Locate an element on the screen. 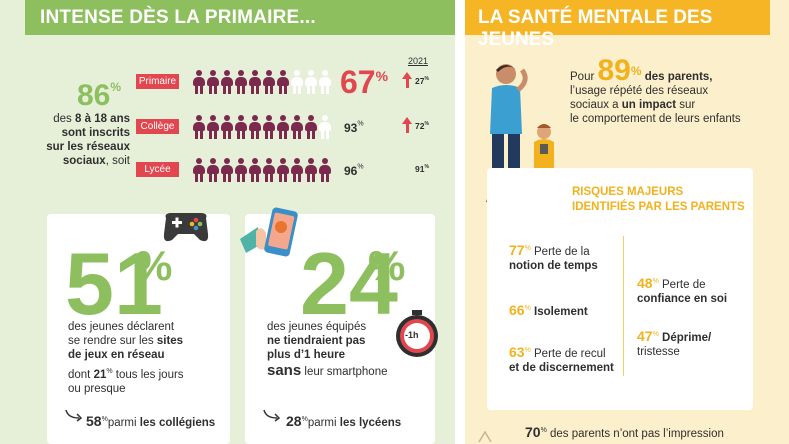 This screenshot has width=789, height=444. right-top-l2: l’usage répété des réseaux is located at coordinates (639, 91).